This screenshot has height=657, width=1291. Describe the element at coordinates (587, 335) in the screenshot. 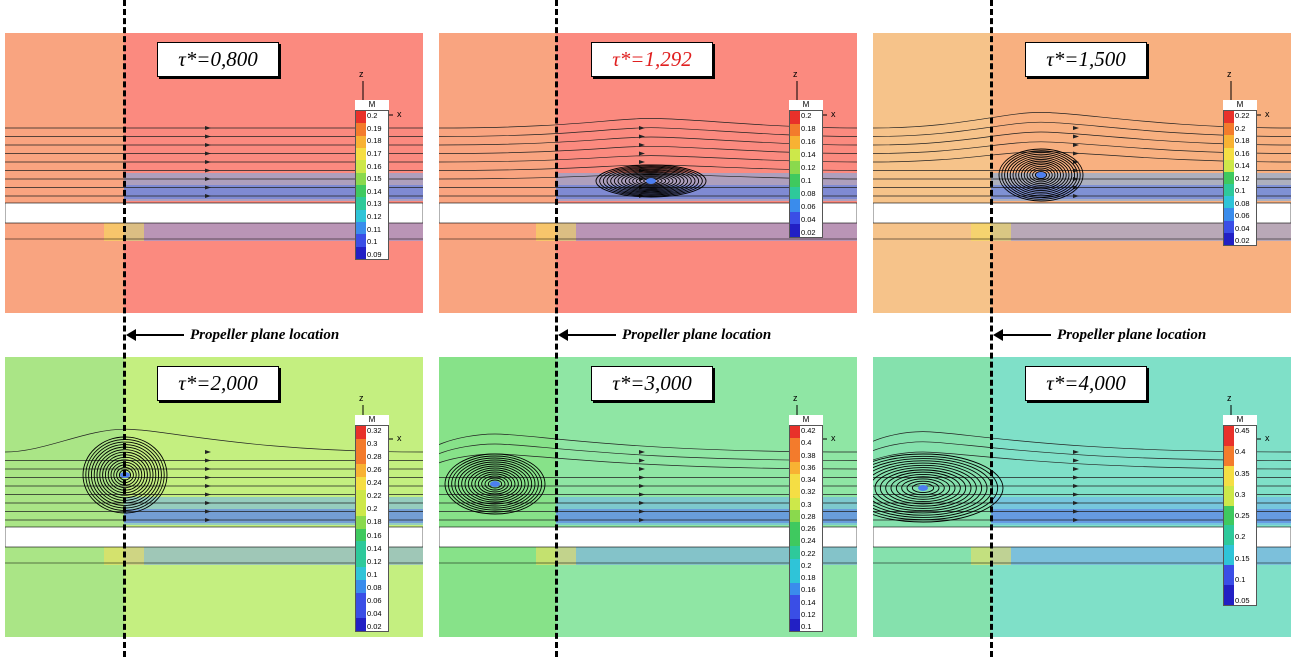

I see `left-arrow-icon` at that location.